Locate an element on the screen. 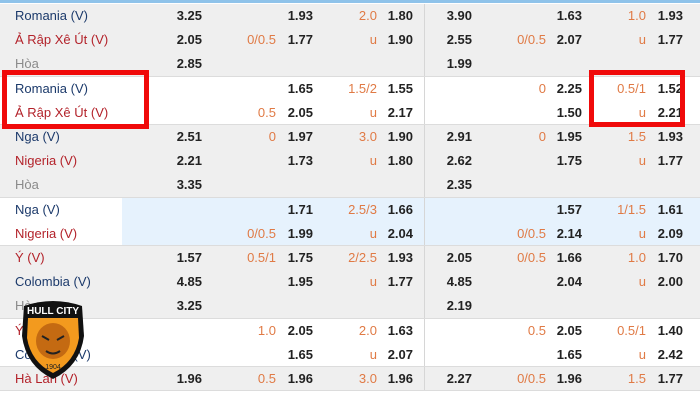 The image size is (700, 400). ft-1x2: 1.96 is located at coordinates (189, 378).